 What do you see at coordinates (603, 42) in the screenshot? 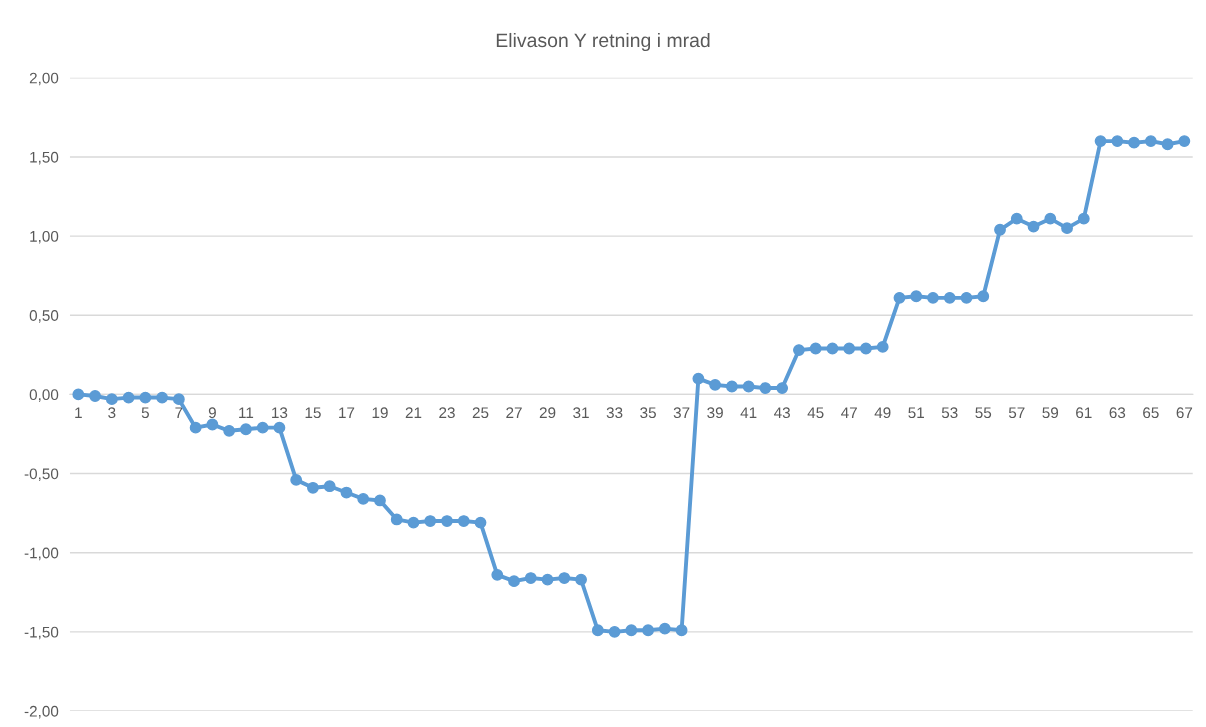
I see `chart-title: Elivason Y retning i mrad` at bounding box center [603, 42].